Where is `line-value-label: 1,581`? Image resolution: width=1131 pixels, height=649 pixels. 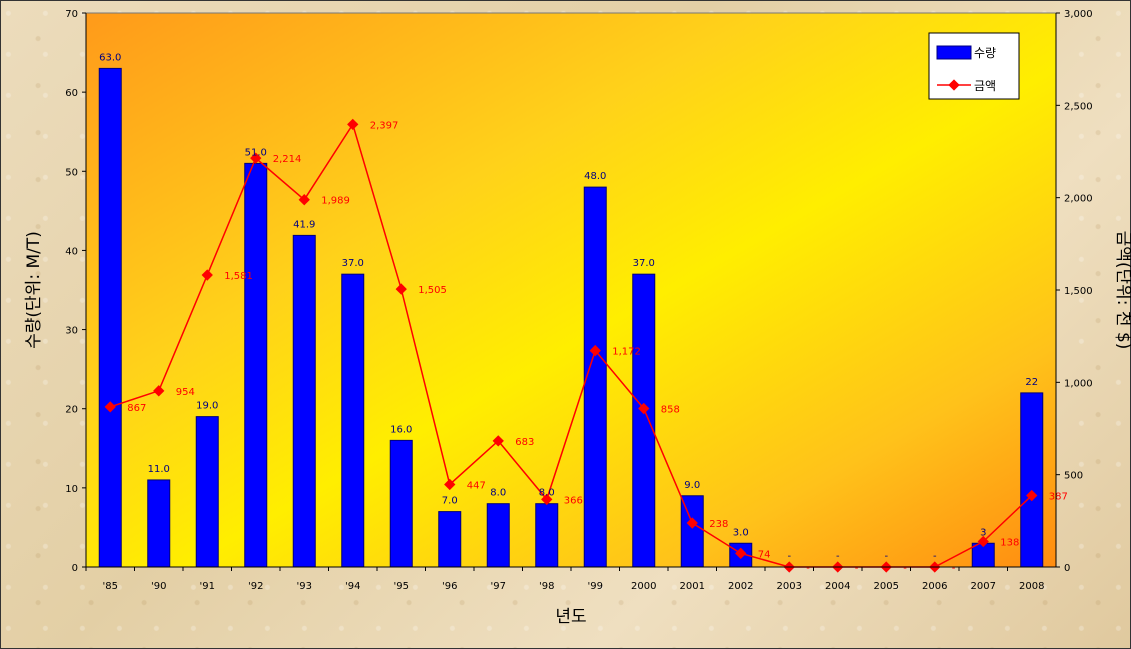 line-value-label: 1,581 is located at coordinates (238, 276).